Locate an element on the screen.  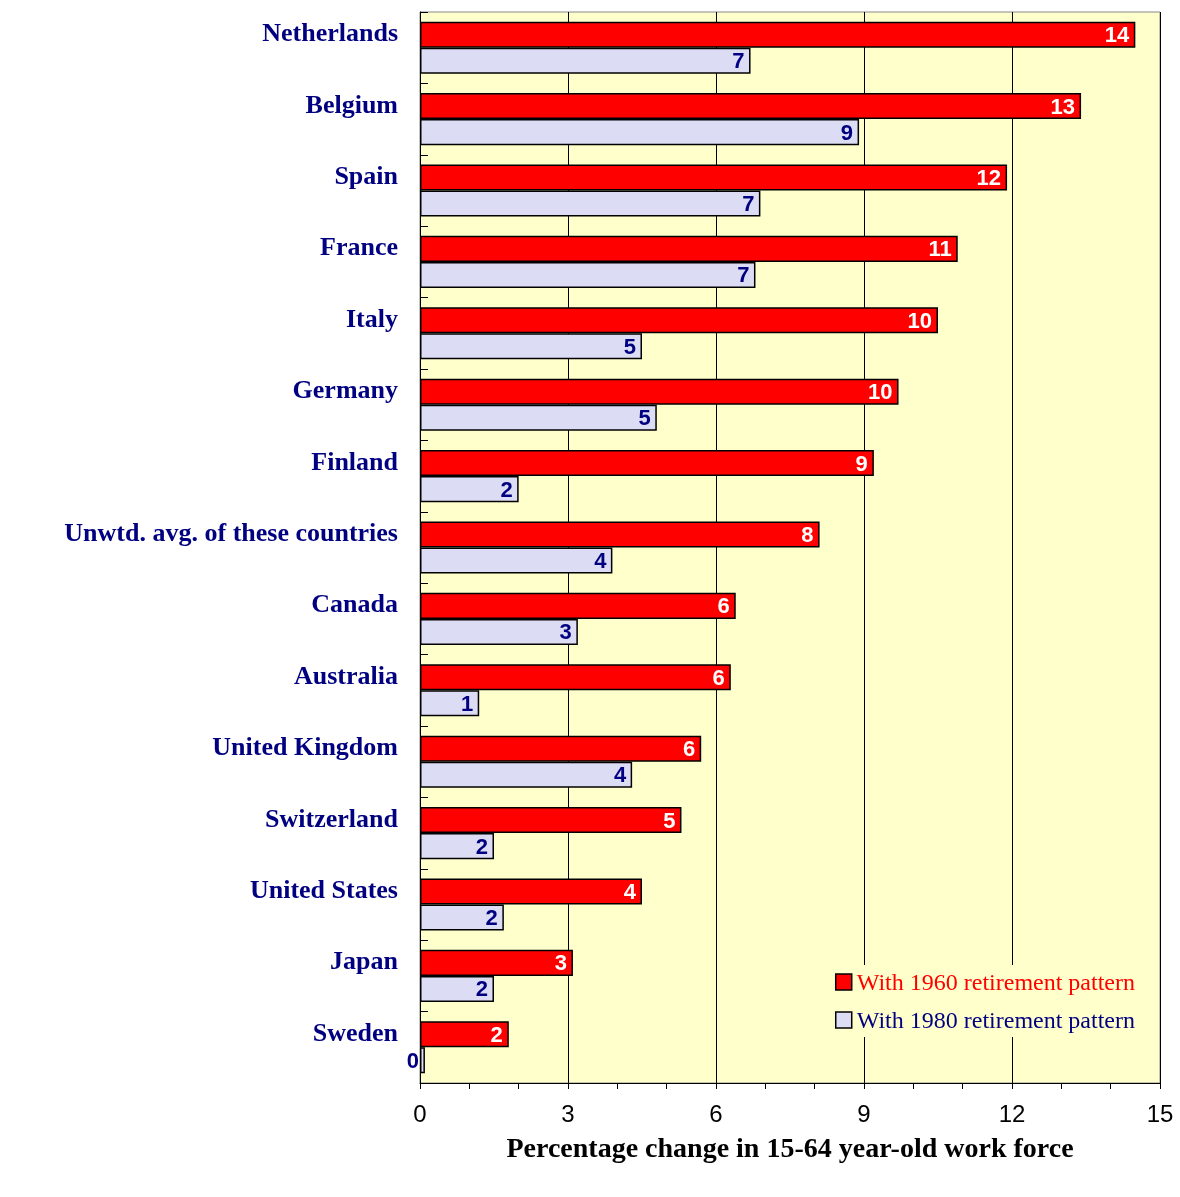
y-tick-label: Switzerland is located at coordinates (332, 818).